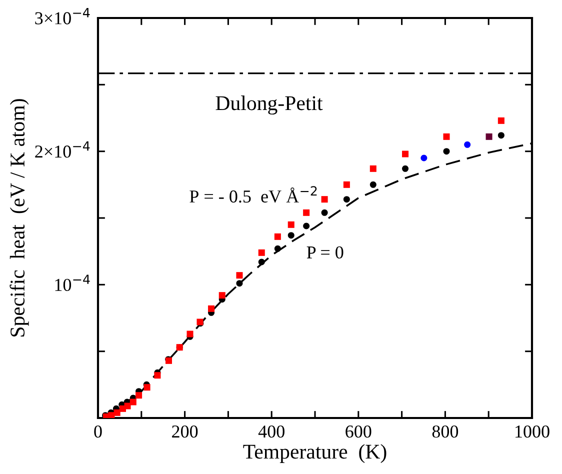 This screenshot has width=562, height=474. What do you see at coordinates (325, 252) in the screenshot?
I see `annotation: P = 0` at bounding box center [325, 252].